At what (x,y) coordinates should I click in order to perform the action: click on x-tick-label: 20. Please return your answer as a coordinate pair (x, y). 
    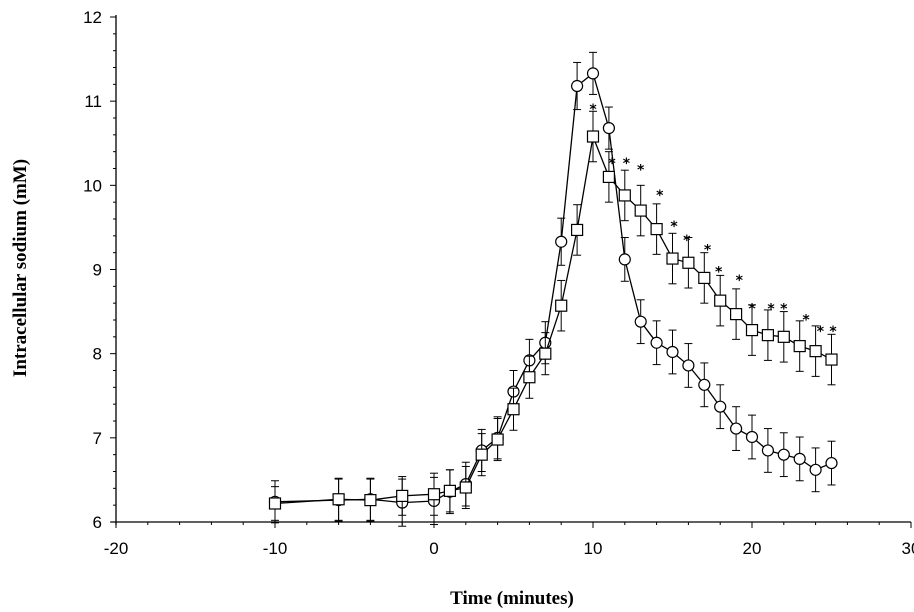
    Looking at the image, I should click on (752, 548).